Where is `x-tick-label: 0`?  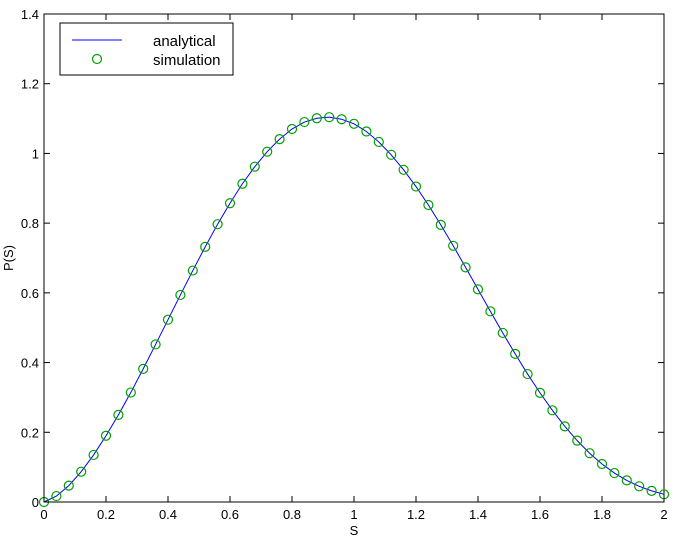 x-tick-label: 0 is located at coordinates (43, 514).